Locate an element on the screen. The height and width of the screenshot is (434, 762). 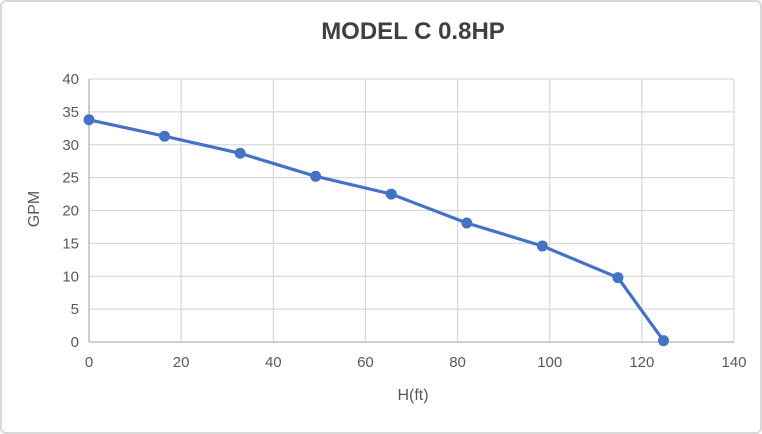
y-tick-label: 35 is located at coordinates (70, 112).